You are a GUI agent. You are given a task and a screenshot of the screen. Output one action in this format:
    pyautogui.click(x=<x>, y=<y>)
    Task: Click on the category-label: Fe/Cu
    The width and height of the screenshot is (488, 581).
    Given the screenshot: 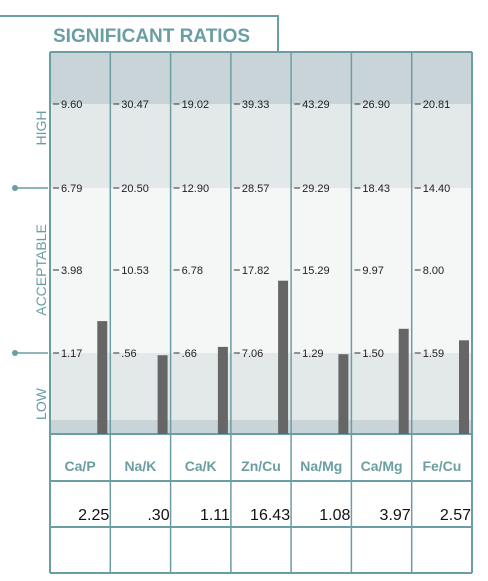 What is the action you would take?
    pyautogui.click(x=441, y=466)
    